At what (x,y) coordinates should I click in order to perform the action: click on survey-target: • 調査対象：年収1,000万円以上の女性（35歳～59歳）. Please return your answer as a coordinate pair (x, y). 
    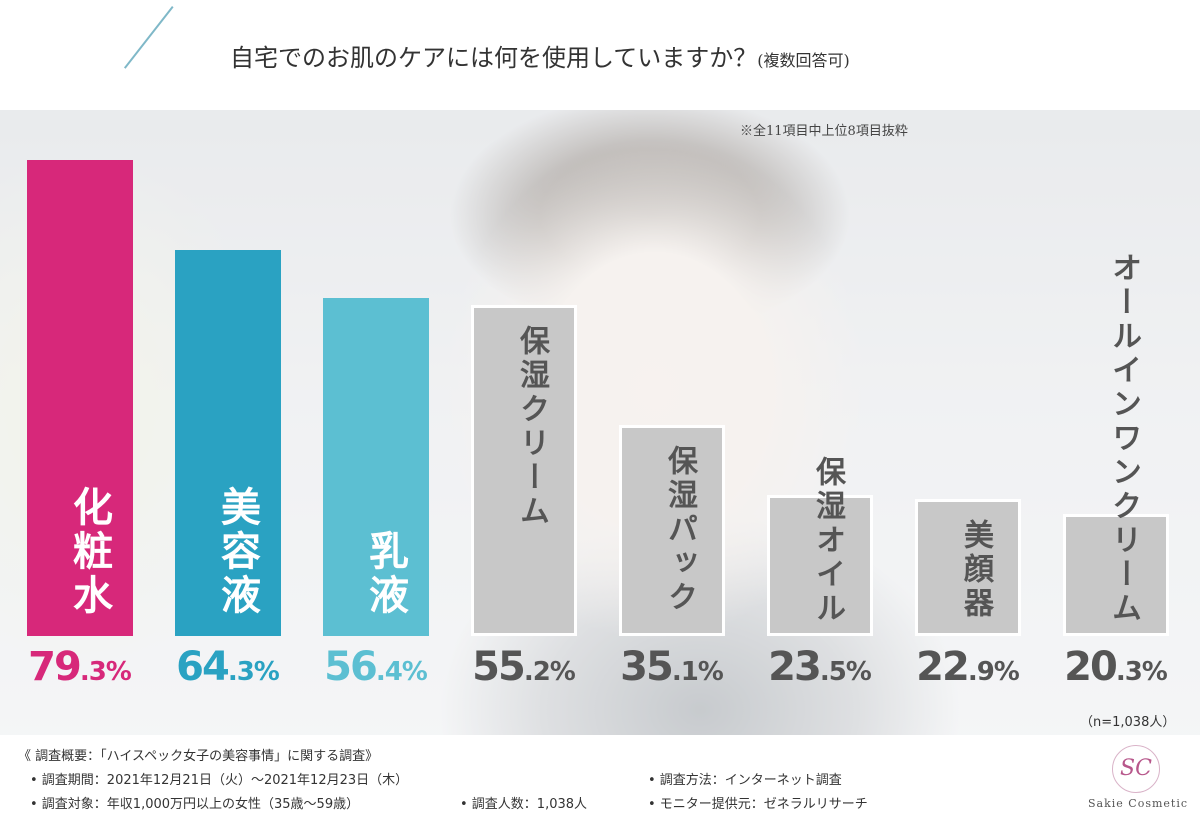
    Looking at the image, I should click on (195, 804).